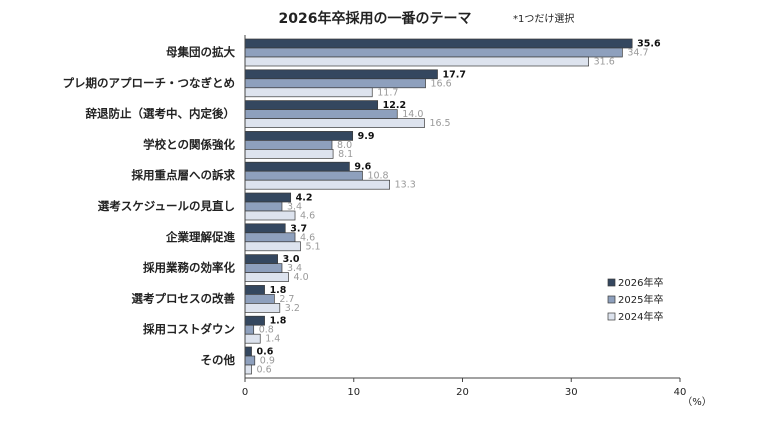  What do you see at coordinates (405, 185) in the screenshot?
I see `value-label: 13.3` at bounding box center [405, 185].